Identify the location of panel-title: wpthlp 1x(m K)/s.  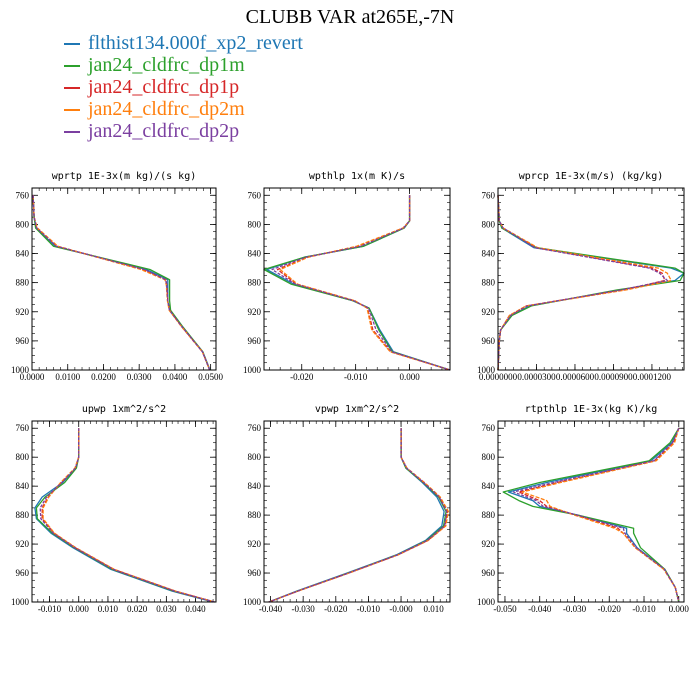
(357, 176).